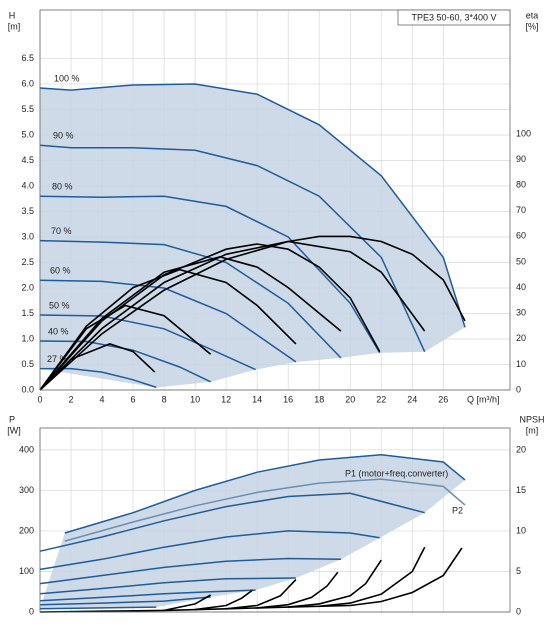 Image resolution: width=554 pixels, height=628 pixels. I want to click on y-axis-unit: [m], so click(14, 26).